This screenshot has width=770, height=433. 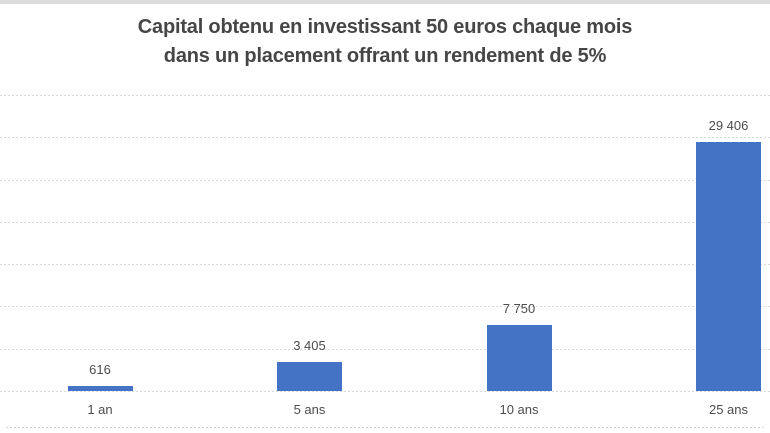 What do you see at coordinates (309, 346) in the screenshot?
I see `bar-value-label: 3 405` at bounding box center [309, 346].